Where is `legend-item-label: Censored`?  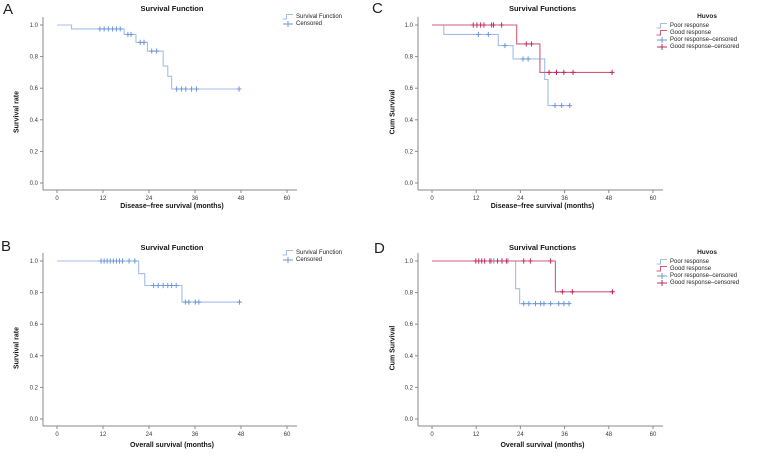
legend-item-label: Censored is located at coordinates (309, 259).